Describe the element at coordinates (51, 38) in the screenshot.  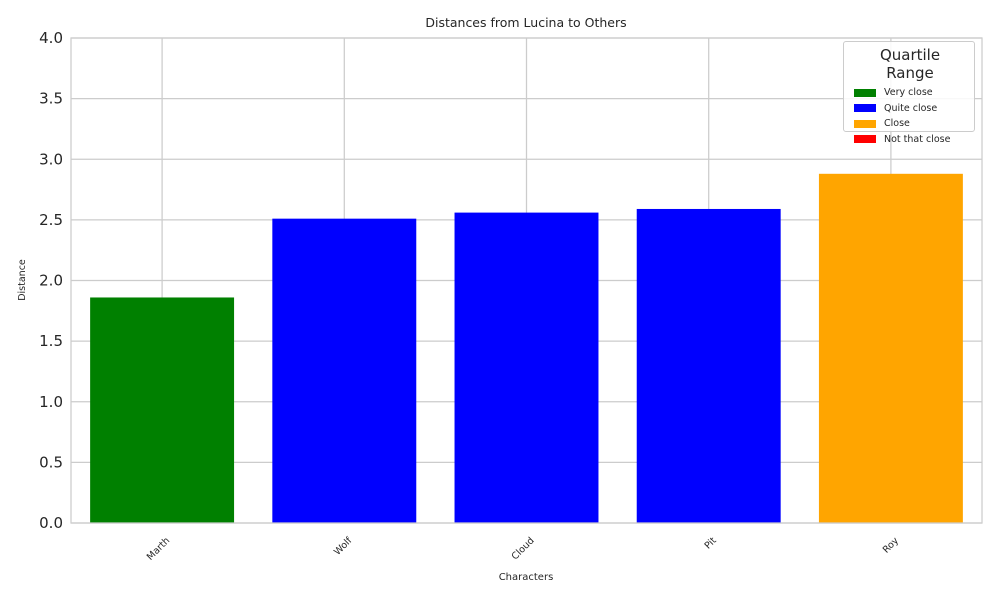
I see `y-tick-label: 4.0` at that location.